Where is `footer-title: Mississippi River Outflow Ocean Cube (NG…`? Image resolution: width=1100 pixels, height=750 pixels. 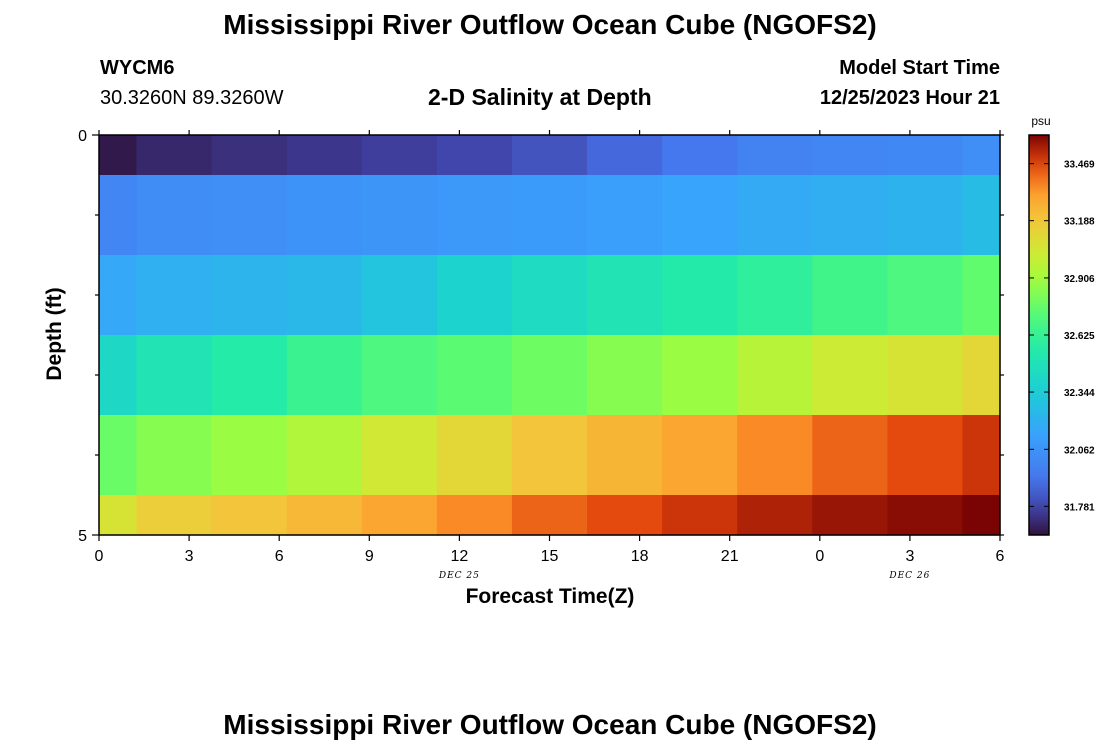 footer-title: Mississippi River Outflow Ocean Cube (NG… is located at coordinates (550, 724).